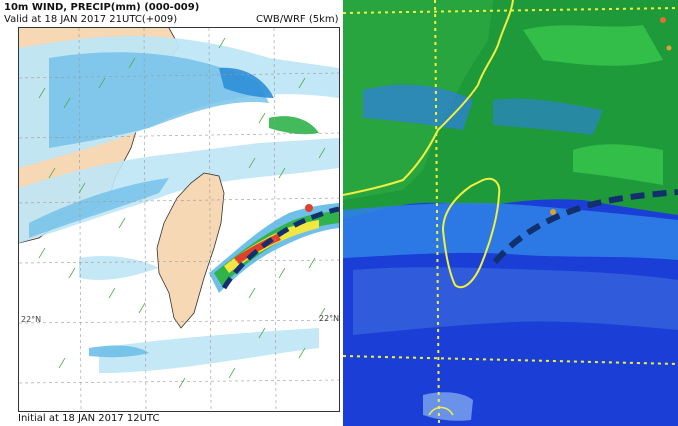 The width and height of the screenshot is (678, 426). What do you see at coordinates (297, 19) in the screenshot?
I see `model-label: CWB/WRF (5km)` at bounding box center [297, 19].